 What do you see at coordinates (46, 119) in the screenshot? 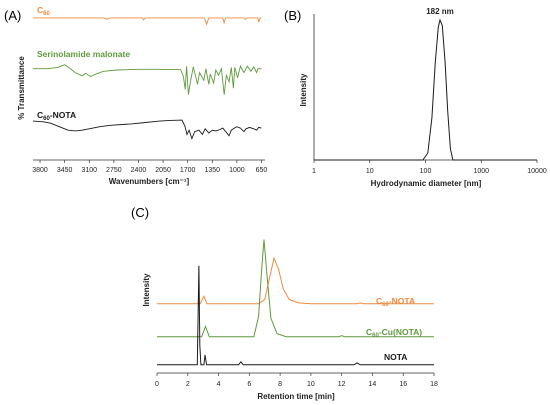
I see `ir-c60nota-sub: 60` at bounding box center [46, 119].